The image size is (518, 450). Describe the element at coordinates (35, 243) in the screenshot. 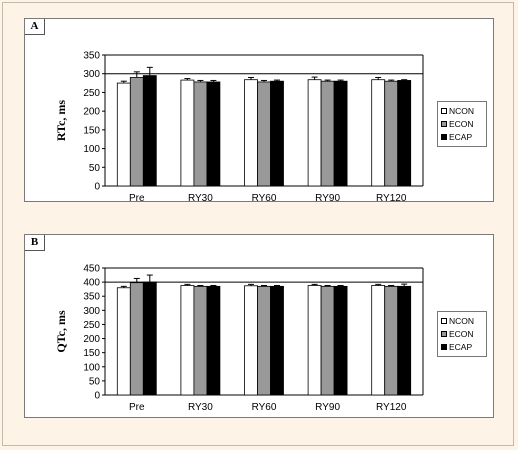

I see `panel-label-b: B` at that location.